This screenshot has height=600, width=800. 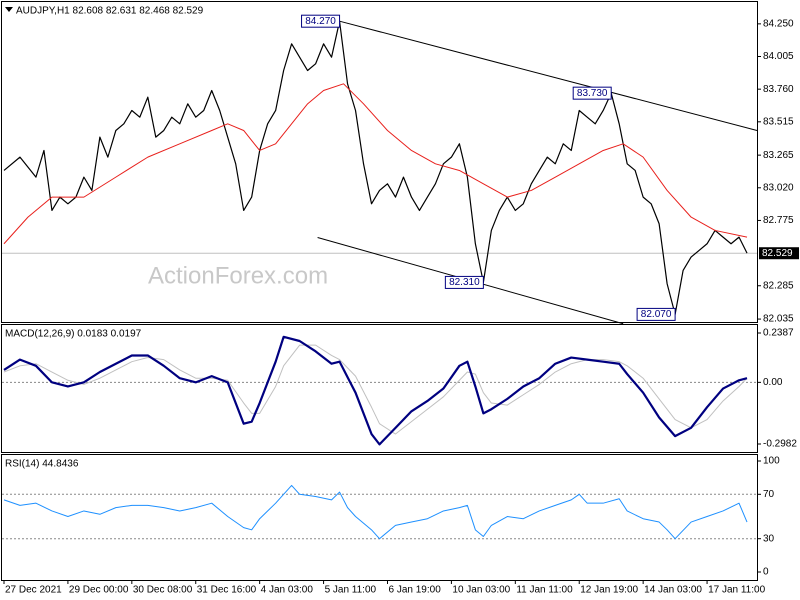 What do you see at coordinates (771, 461) in the screenshot?
I see `y-tick-label: 100` at bounding box center [771, 461].